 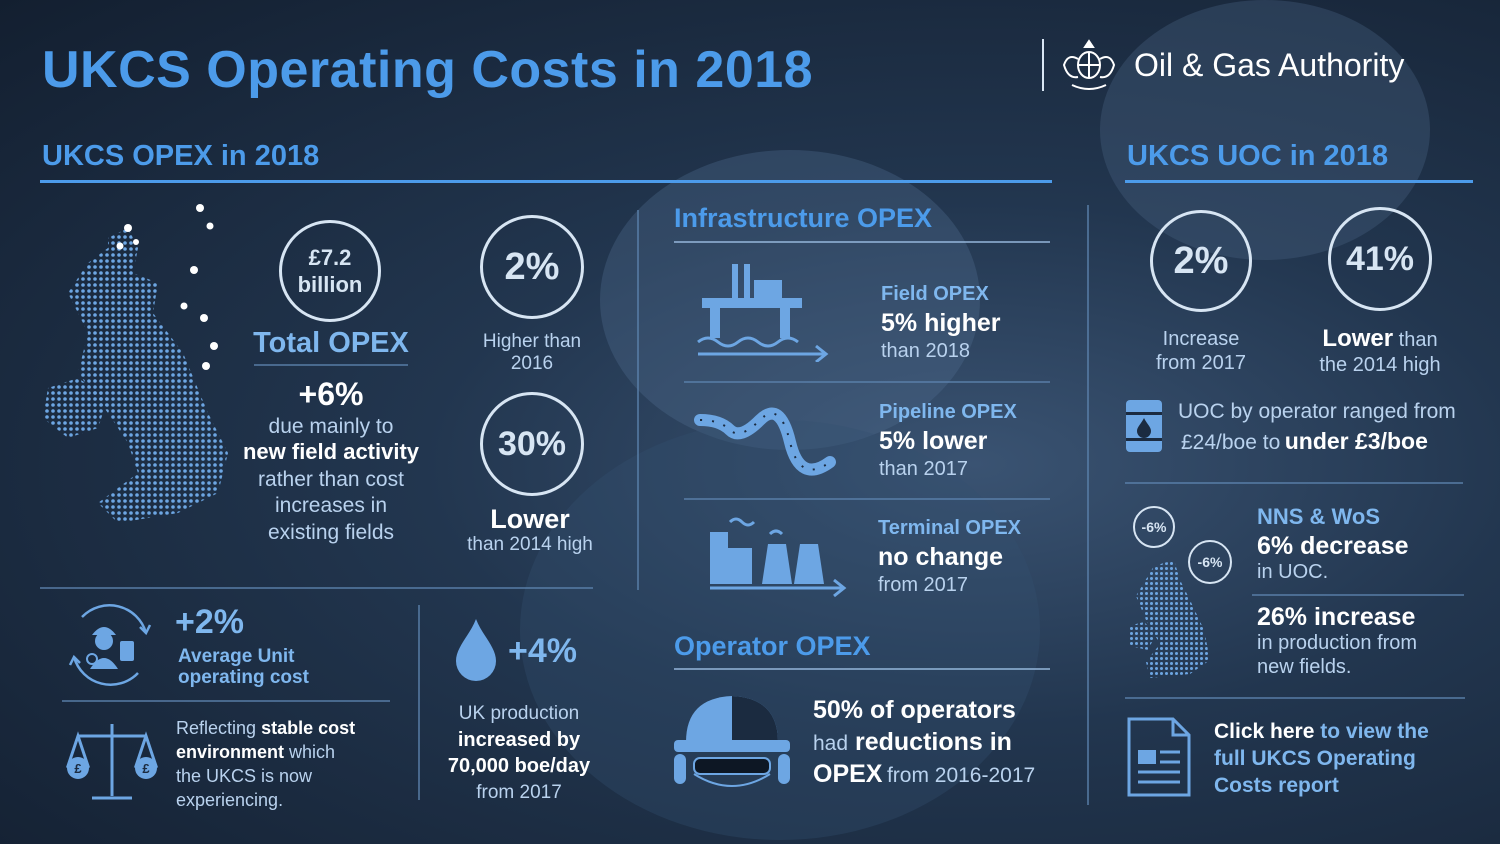 What do you see at coordinates (519, 766) in the screenshot?
I see `production-desc-3: 70,000 boe/day` at bounding box center [519, 766].